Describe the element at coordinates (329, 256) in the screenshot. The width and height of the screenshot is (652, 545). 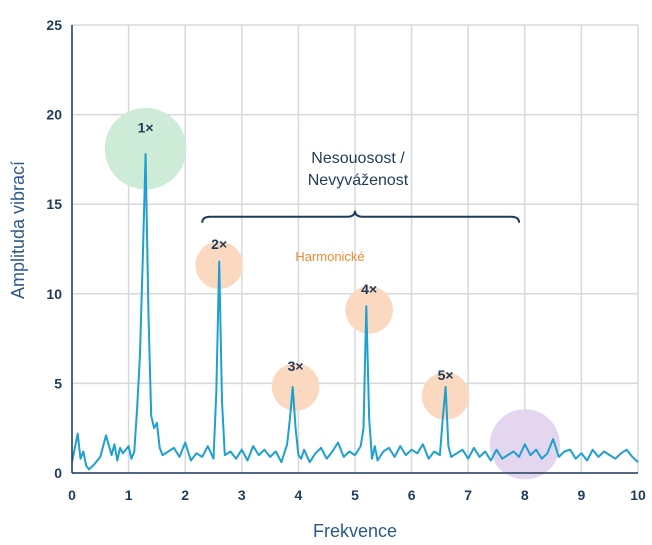
I see `annotation-harmonics: Harmonické` at that location.